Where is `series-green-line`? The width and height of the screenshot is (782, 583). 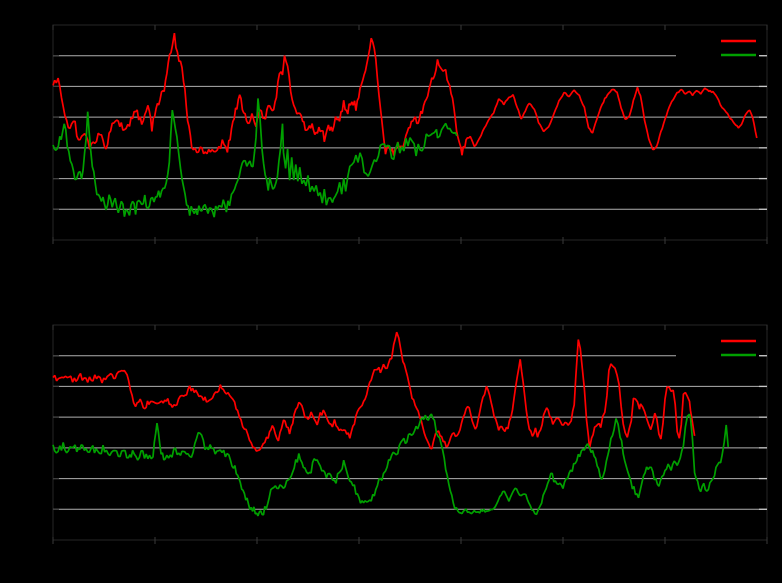
series-green-line is located at coordinates (255, 158).